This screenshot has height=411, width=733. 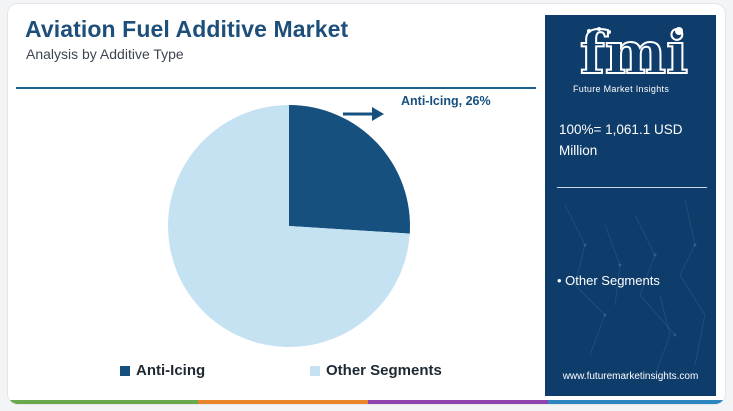 I want to click on footer-color-bar, so click(x=366, y=402).